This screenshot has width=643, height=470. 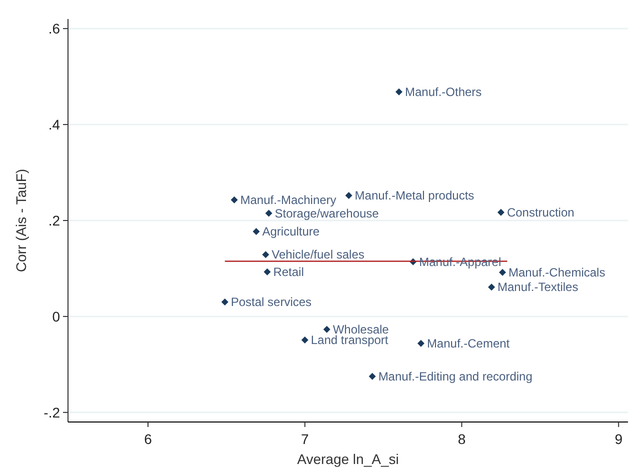 What do you see at coordinates (148, 439) in the screenshot?
I see `x-tick-label: 6` at bounding box center [148, 439].